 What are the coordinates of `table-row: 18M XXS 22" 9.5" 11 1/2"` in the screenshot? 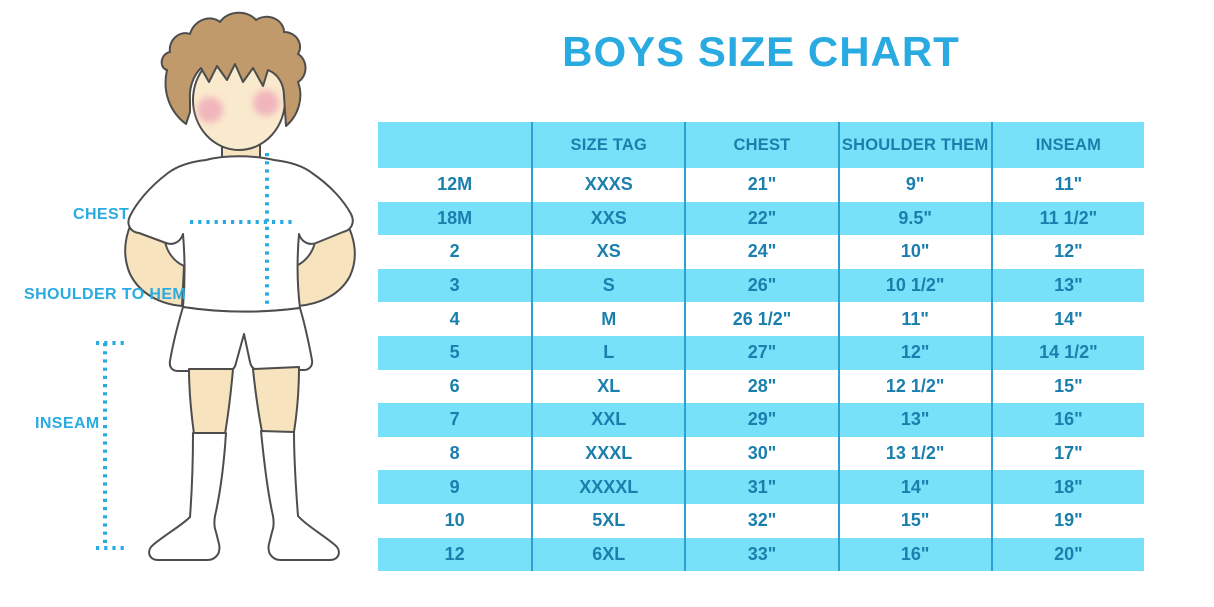 It's located at (761, 218).